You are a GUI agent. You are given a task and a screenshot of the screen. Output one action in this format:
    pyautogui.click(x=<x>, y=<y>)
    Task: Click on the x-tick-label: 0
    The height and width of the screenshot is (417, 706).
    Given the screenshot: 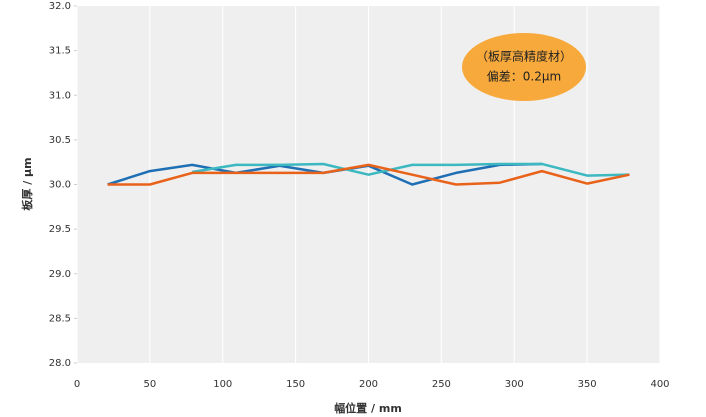 What is the action you would take?
    pyautogui.click(x=77, y=384)
    